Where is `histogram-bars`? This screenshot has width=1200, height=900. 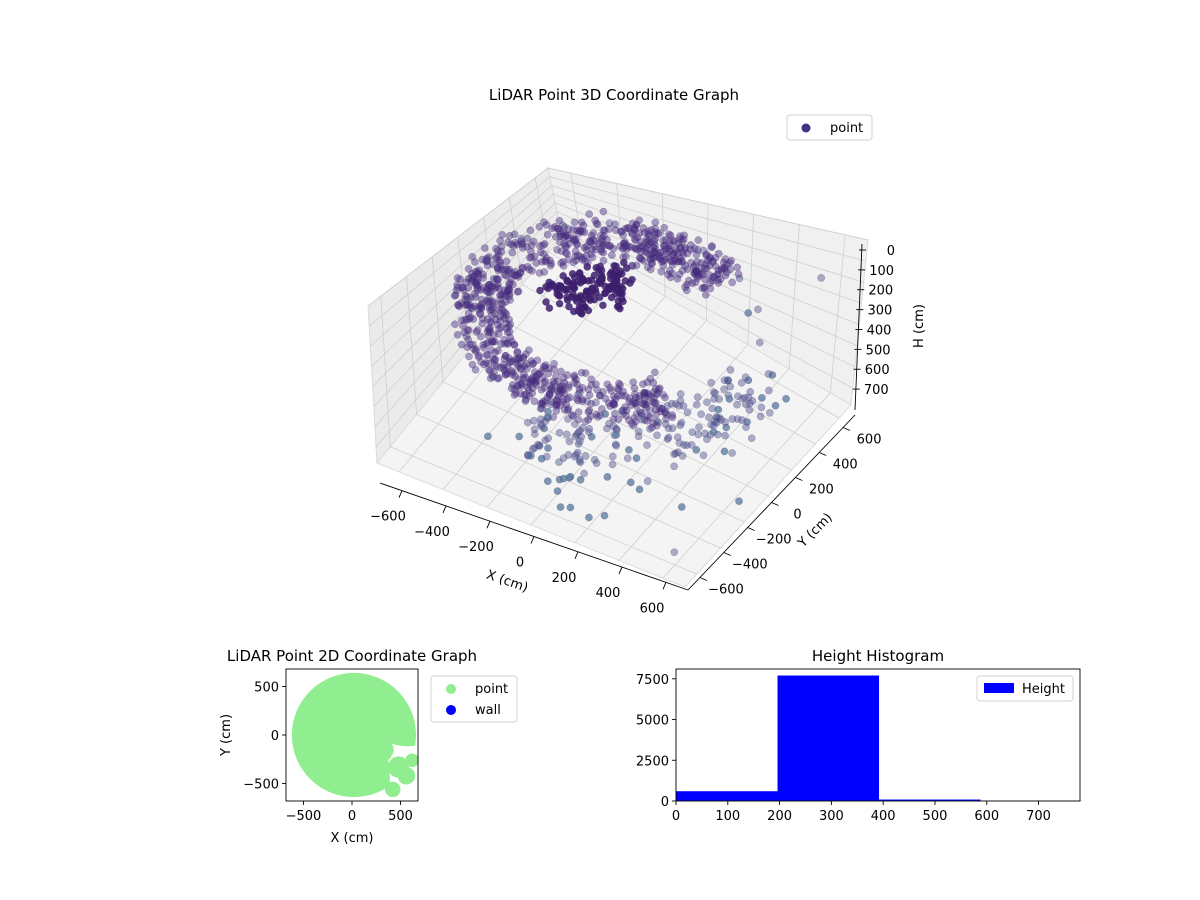 histogram-bars is located at coordinates (879, 738).